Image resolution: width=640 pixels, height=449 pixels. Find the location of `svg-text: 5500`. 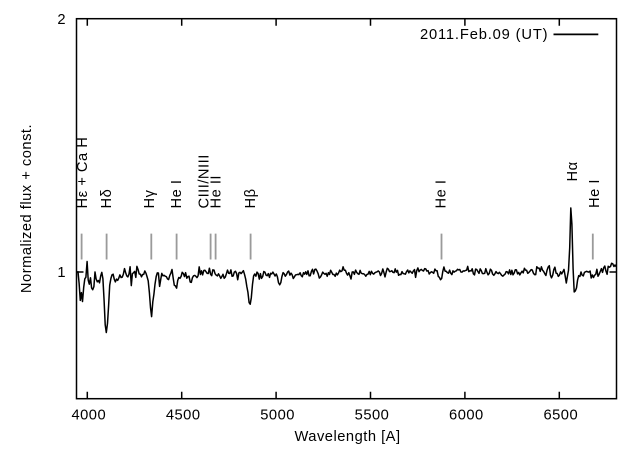

svg-text: 5500 is located at coordinates (372, 416).